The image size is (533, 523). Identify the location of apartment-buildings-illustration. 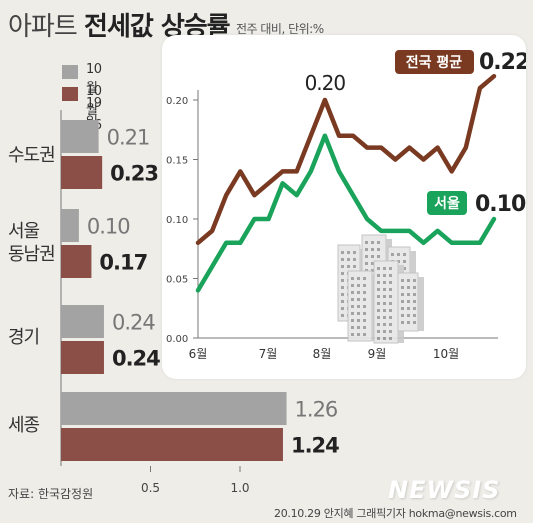
(380, 289).